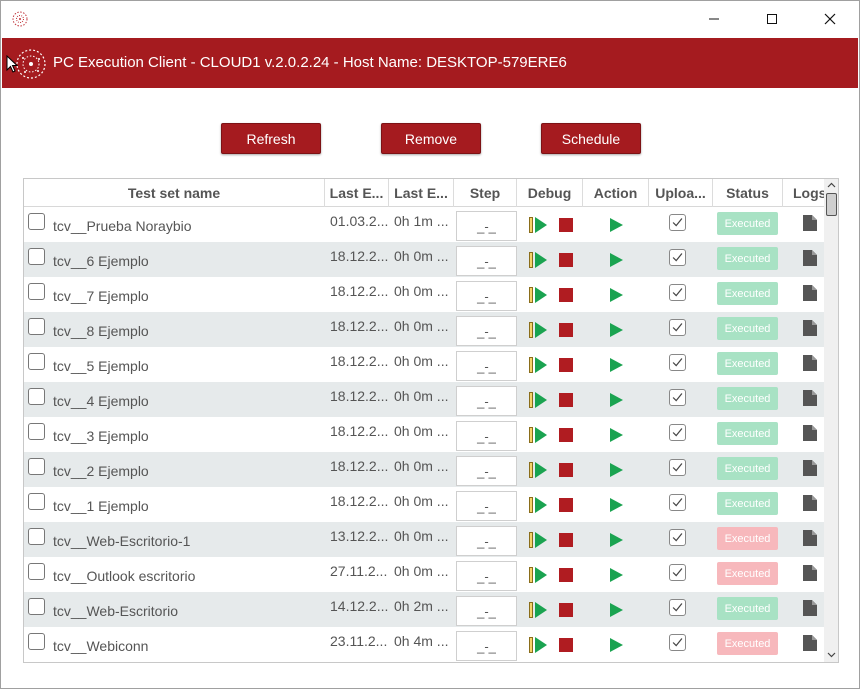  I want to click on scrollbar-thumb, so click(831, 204).